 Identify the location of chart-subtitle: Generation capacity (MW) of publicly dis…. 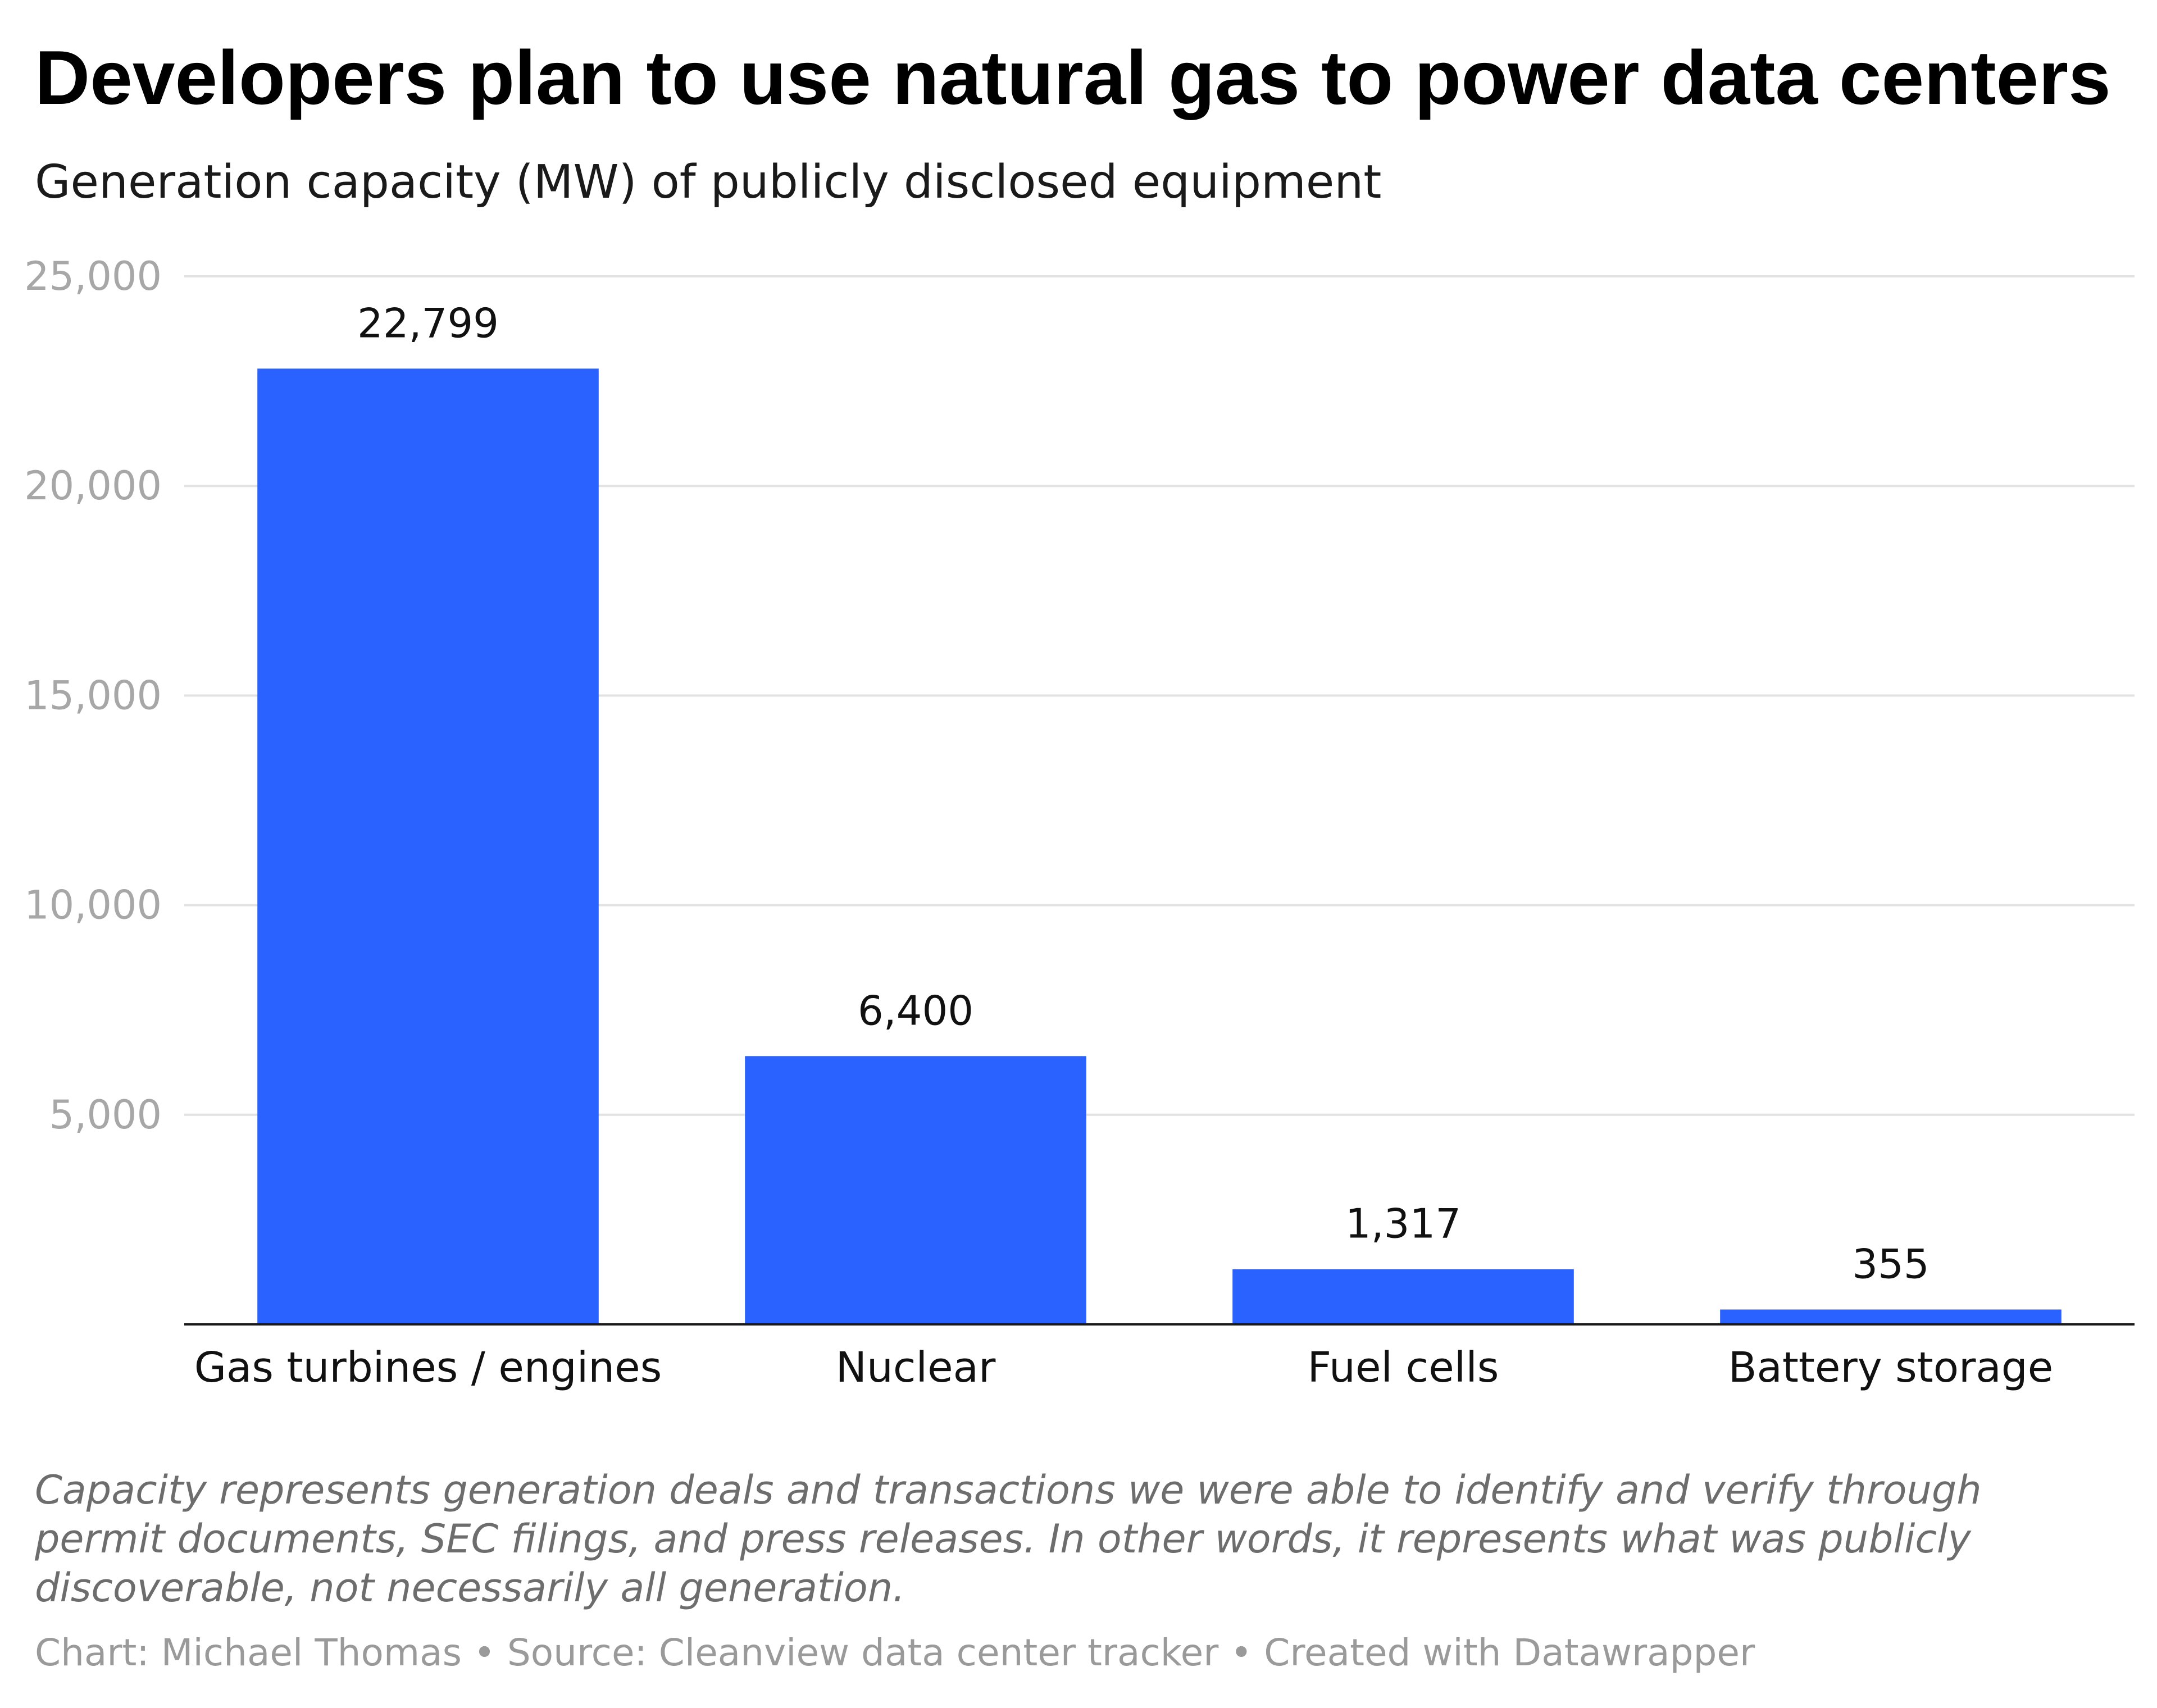
(709, 182).